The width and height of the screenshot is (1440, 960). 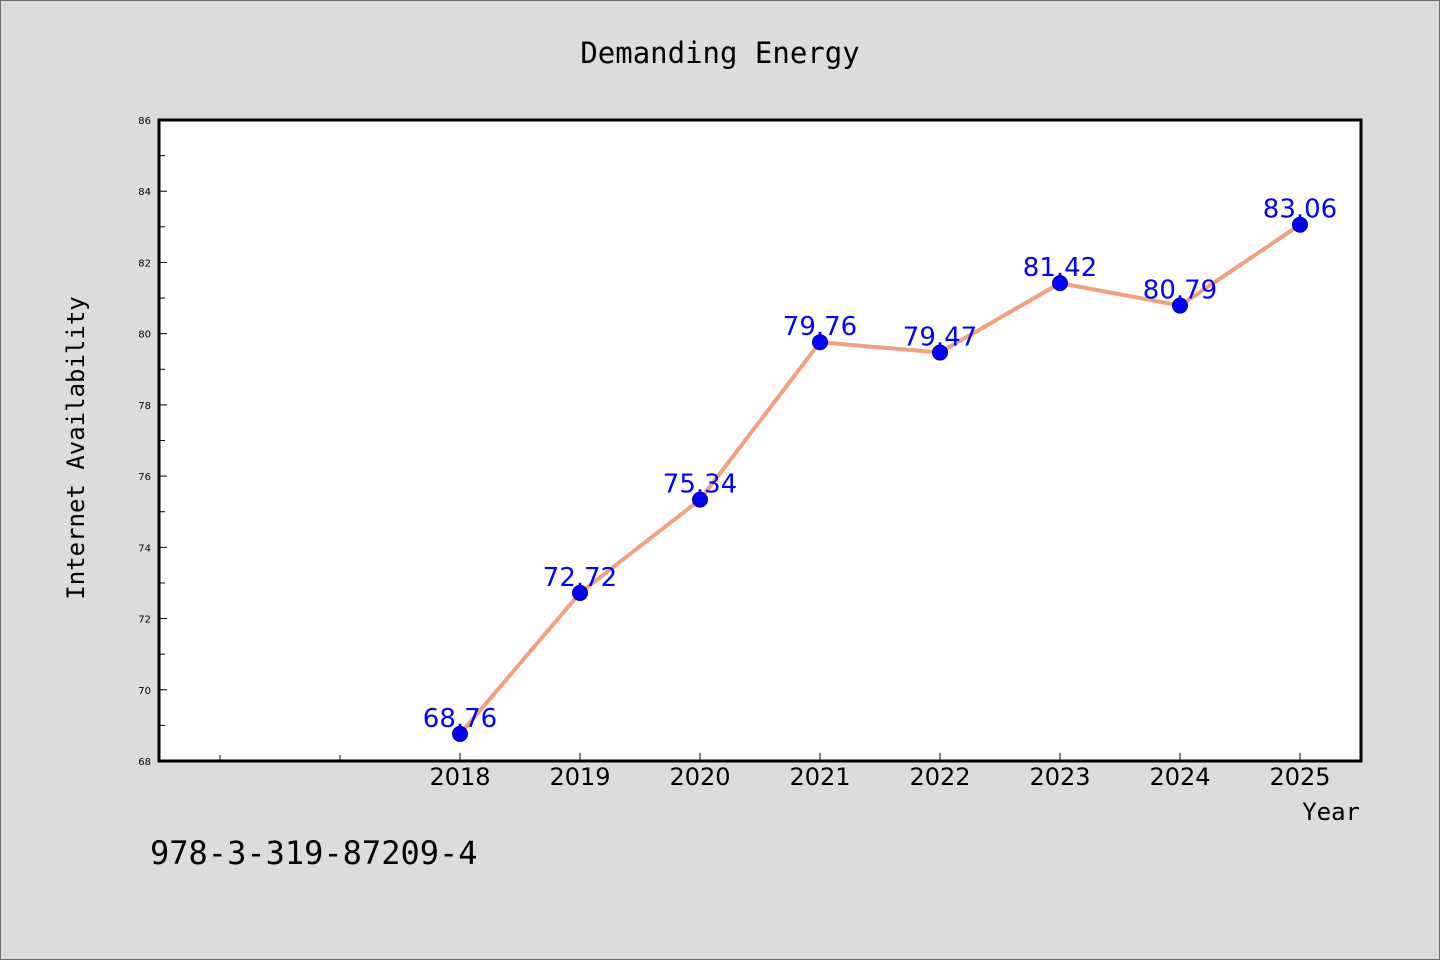 What do you see at coordinates (1299, 777) in the screenshot?
I see `x-tick-label: 2025` at bounding box center [1299, 777].